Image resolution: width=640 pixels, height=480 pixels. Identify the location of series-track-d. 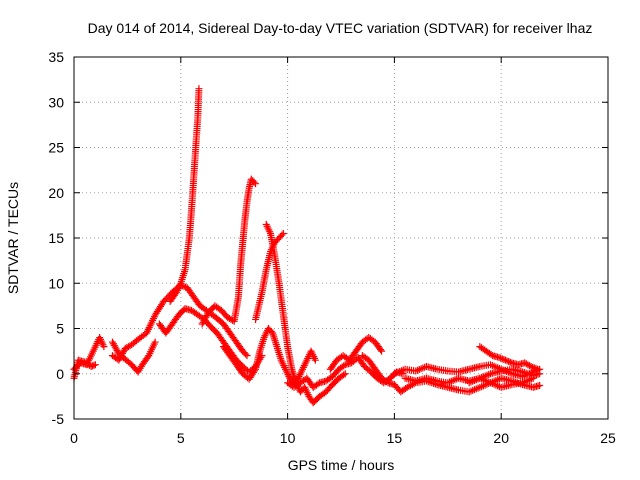
(133, 357).